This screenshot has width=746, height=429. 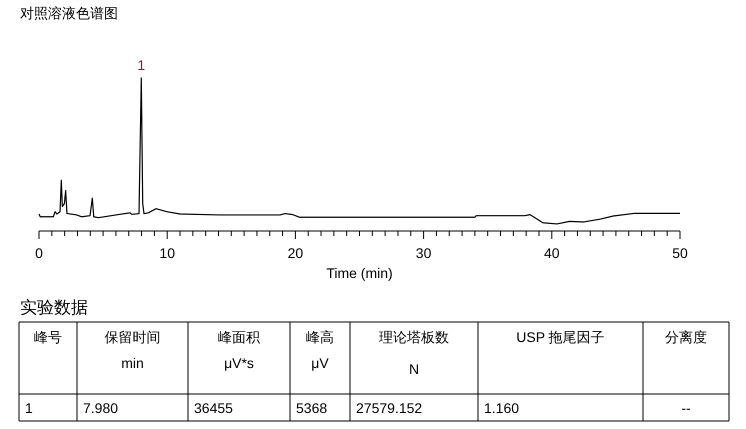 What do you see at coordinates (552, 253) in the screenshot?
I see `x-tick-label: 40` at bounding box center [552, 253].